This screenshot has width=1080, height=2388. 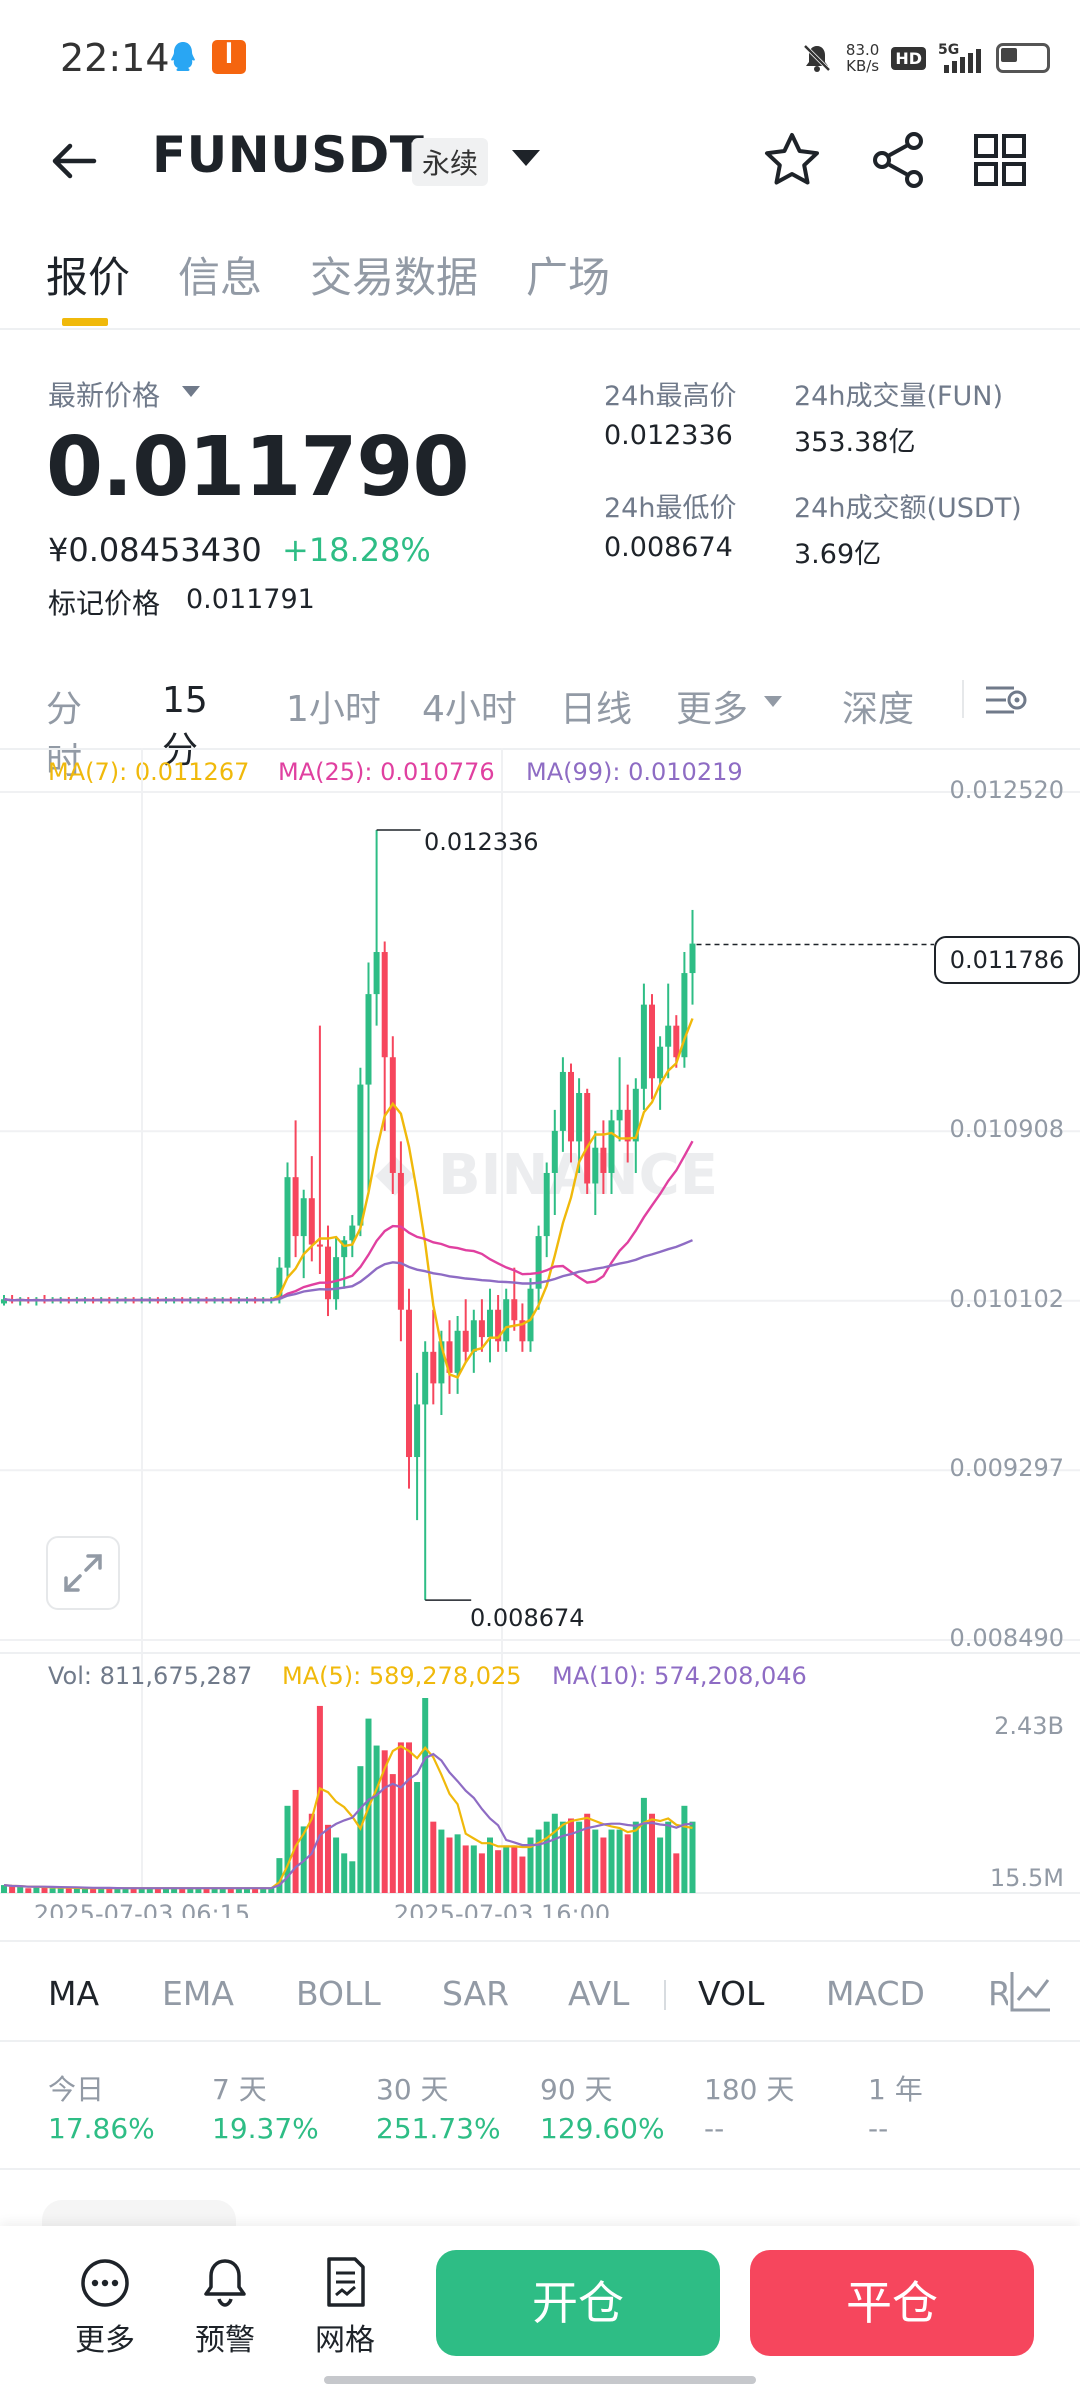 I want to click on indicator-settings-icon, so click(x=1031, y=1991).